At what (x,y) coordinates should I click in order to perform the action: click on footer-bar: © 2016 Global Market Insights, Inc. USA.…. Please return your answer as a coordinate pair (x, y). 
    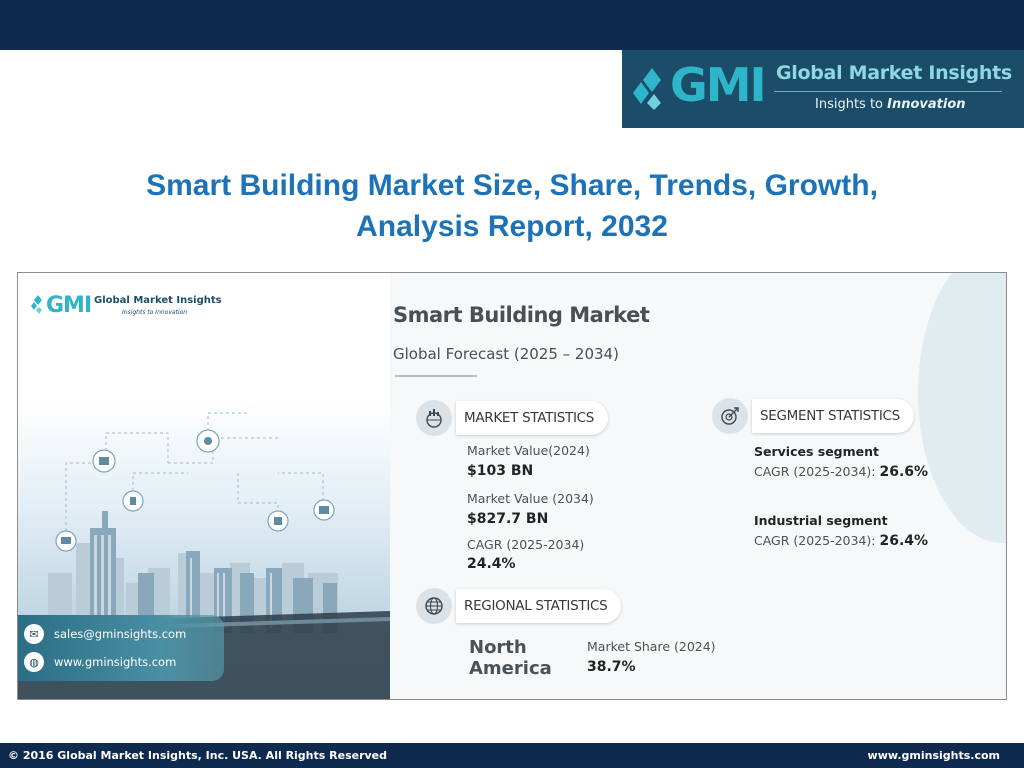
    Looking at the image, I should click on (512, 755).